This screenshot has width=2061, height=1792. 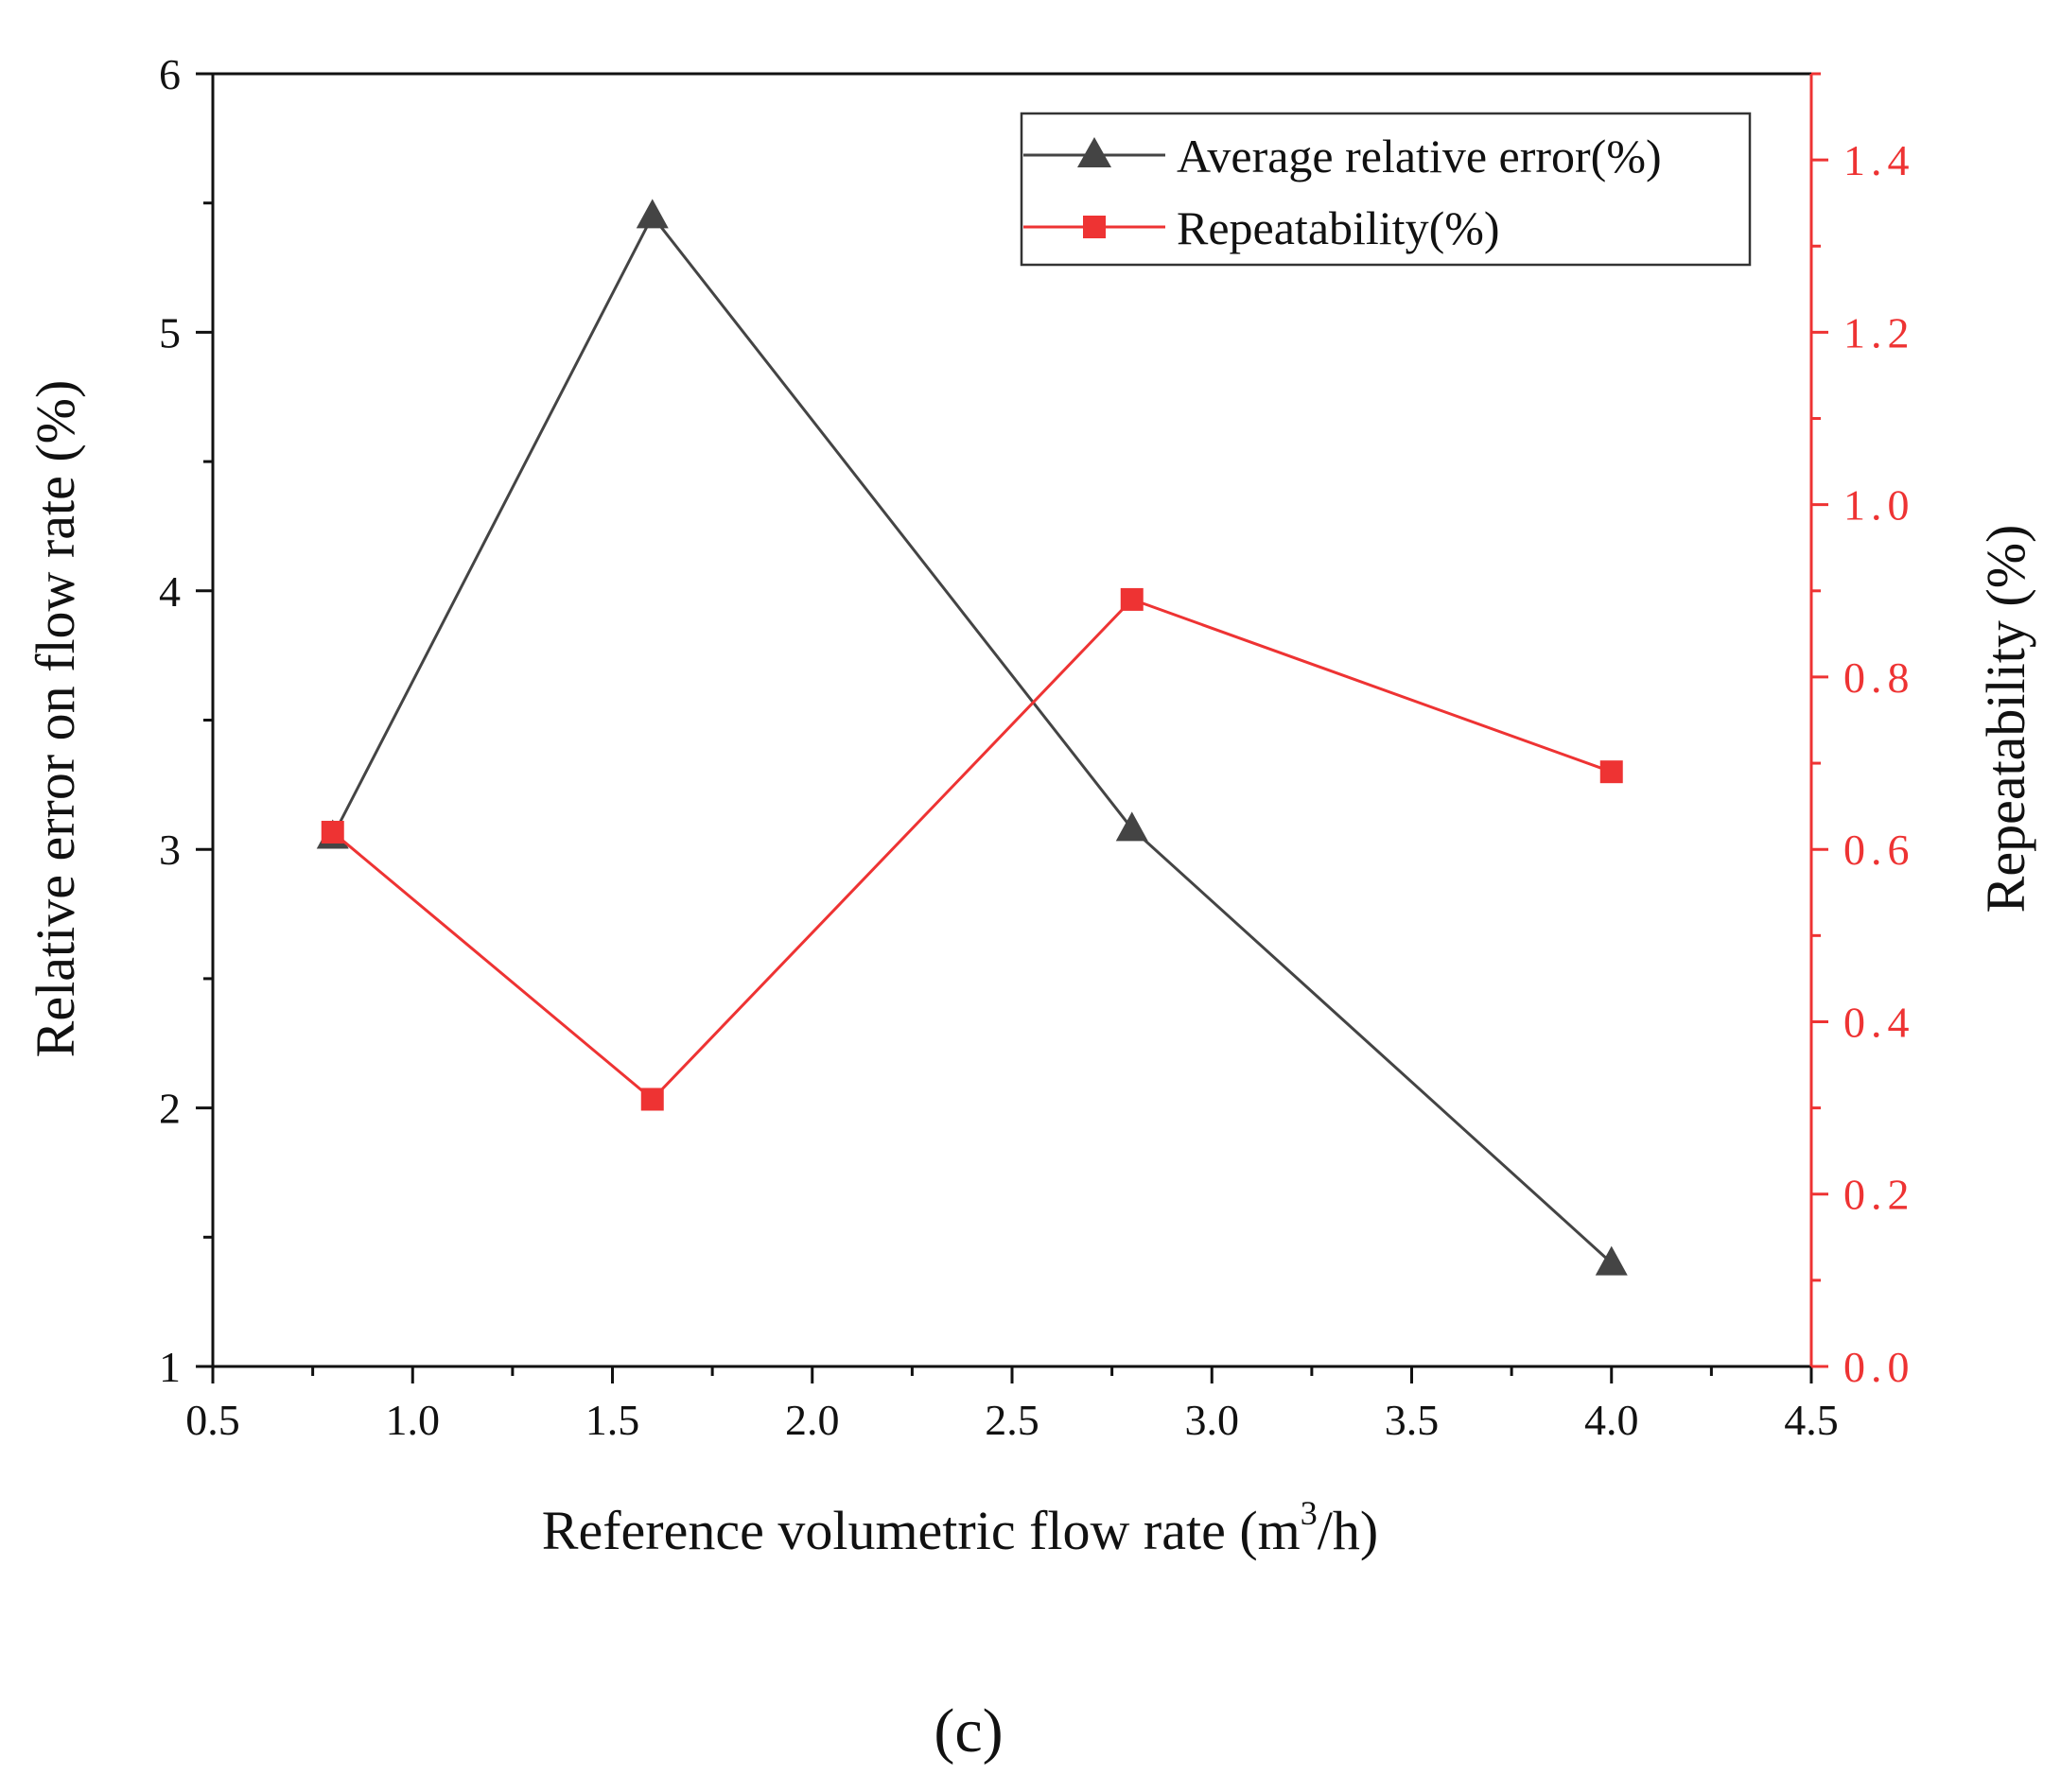 I want to click on y-right-tick-label: 1.2, so click(x=1879, y=332).